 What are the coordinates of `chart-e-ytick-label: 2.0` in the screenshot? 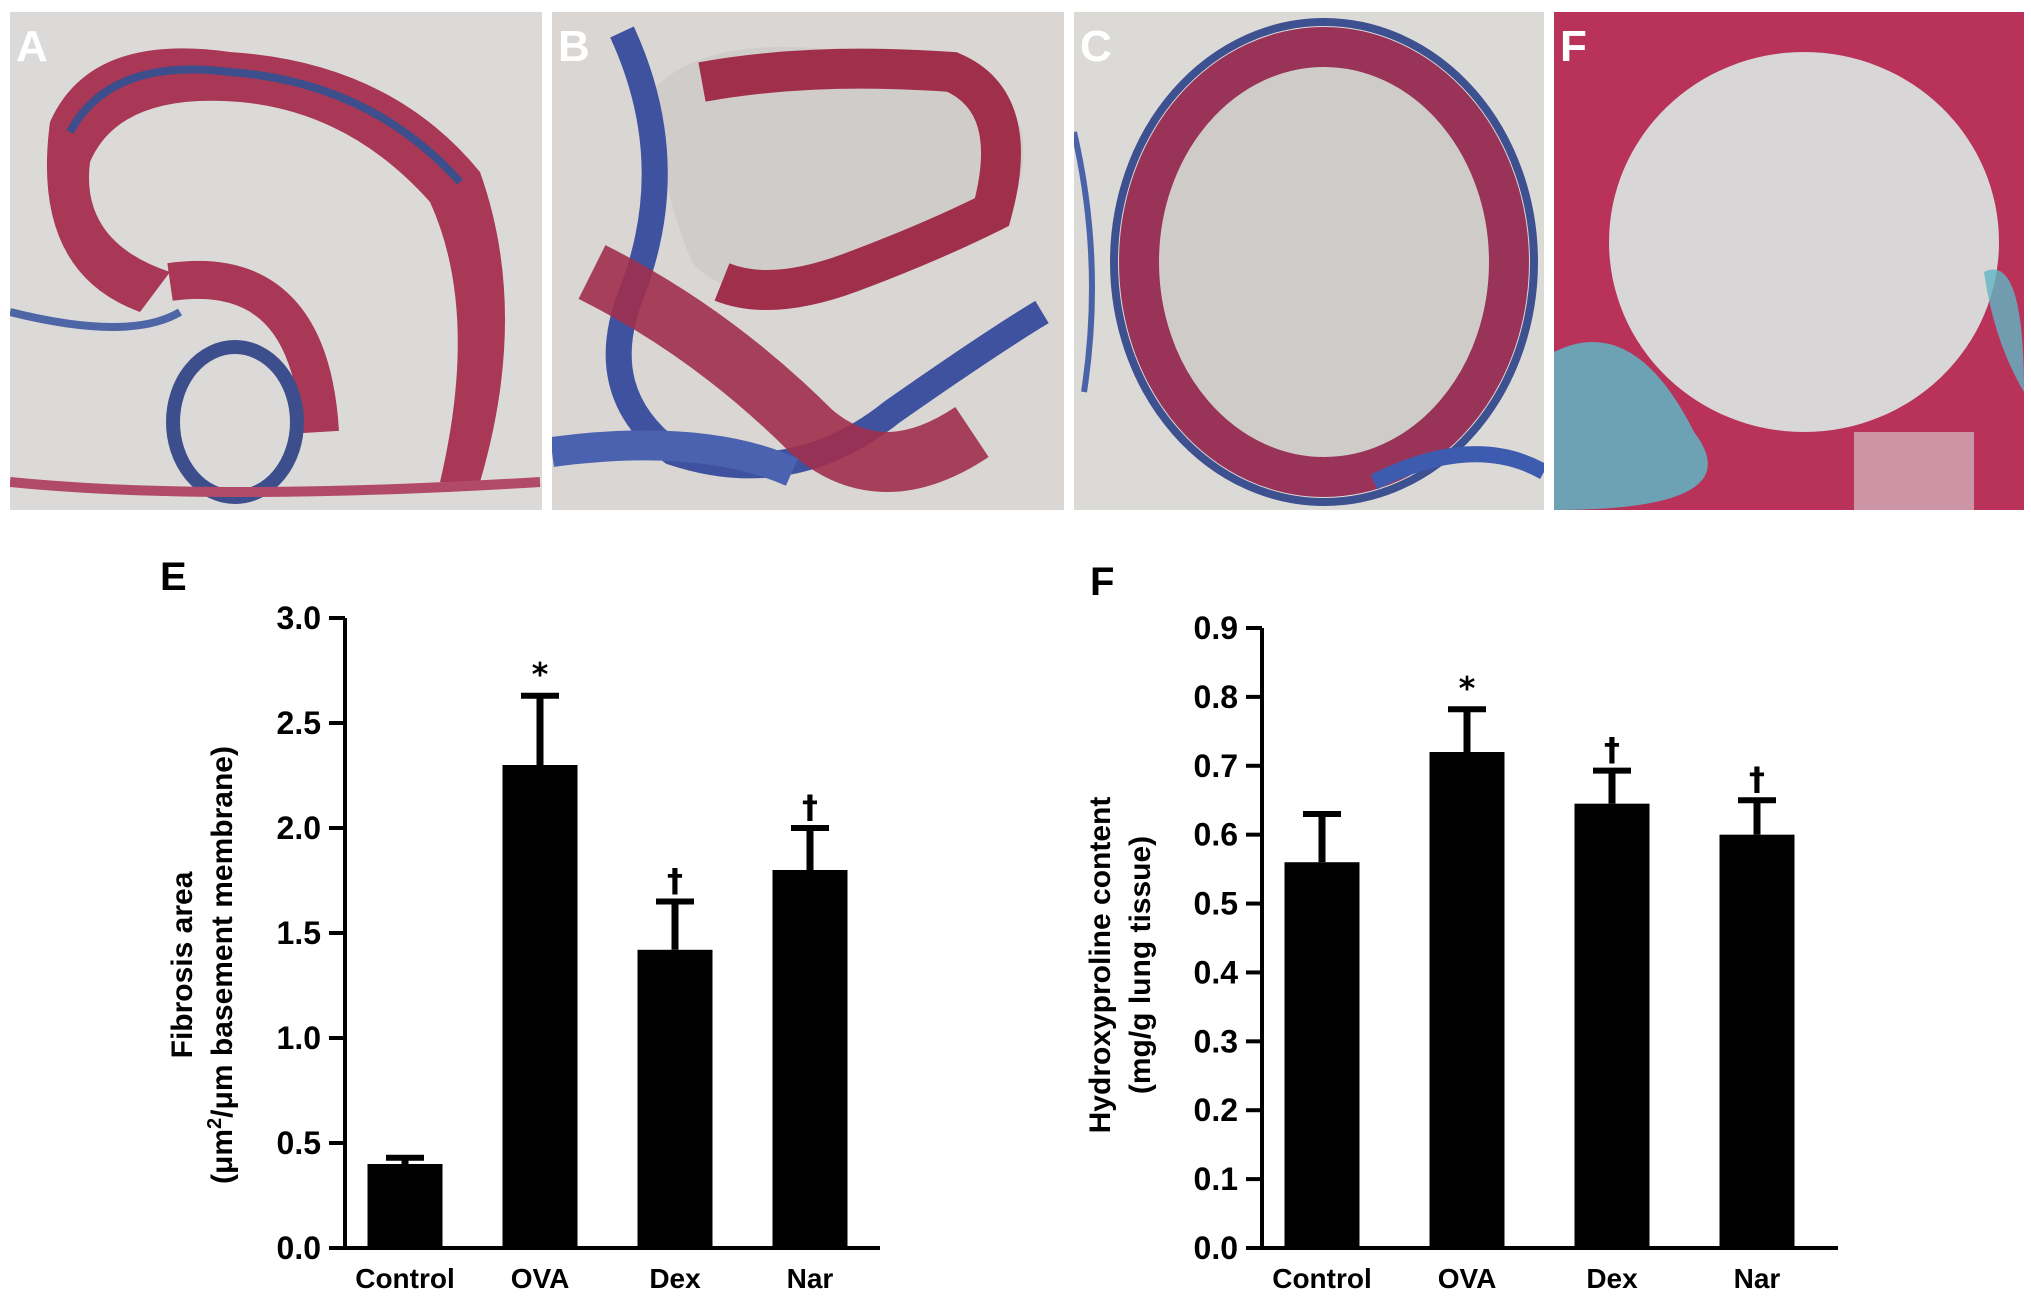 It's located at (299, 828).